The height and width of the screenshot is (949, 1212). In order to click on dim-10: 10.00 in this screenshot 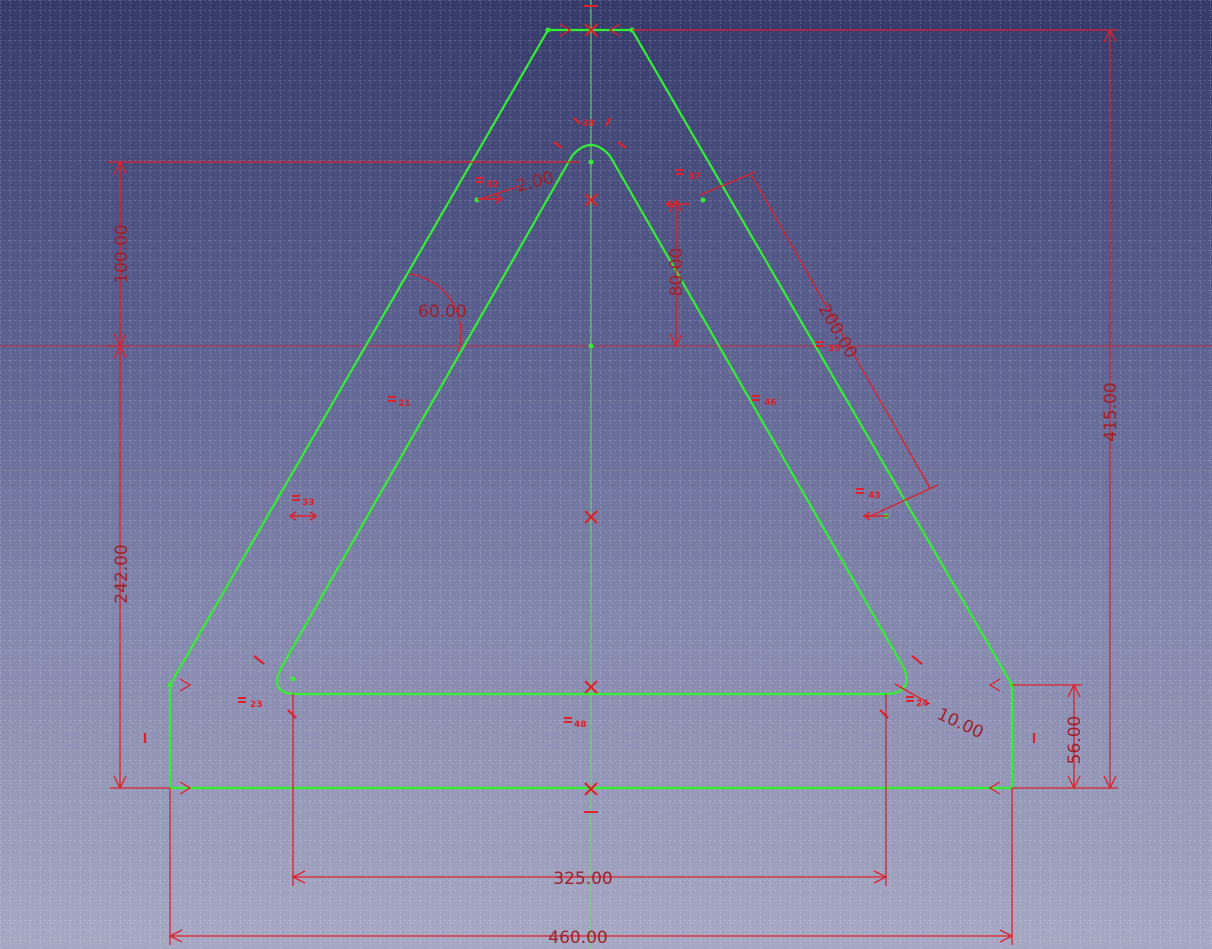, I will do `click(960, 723)`.